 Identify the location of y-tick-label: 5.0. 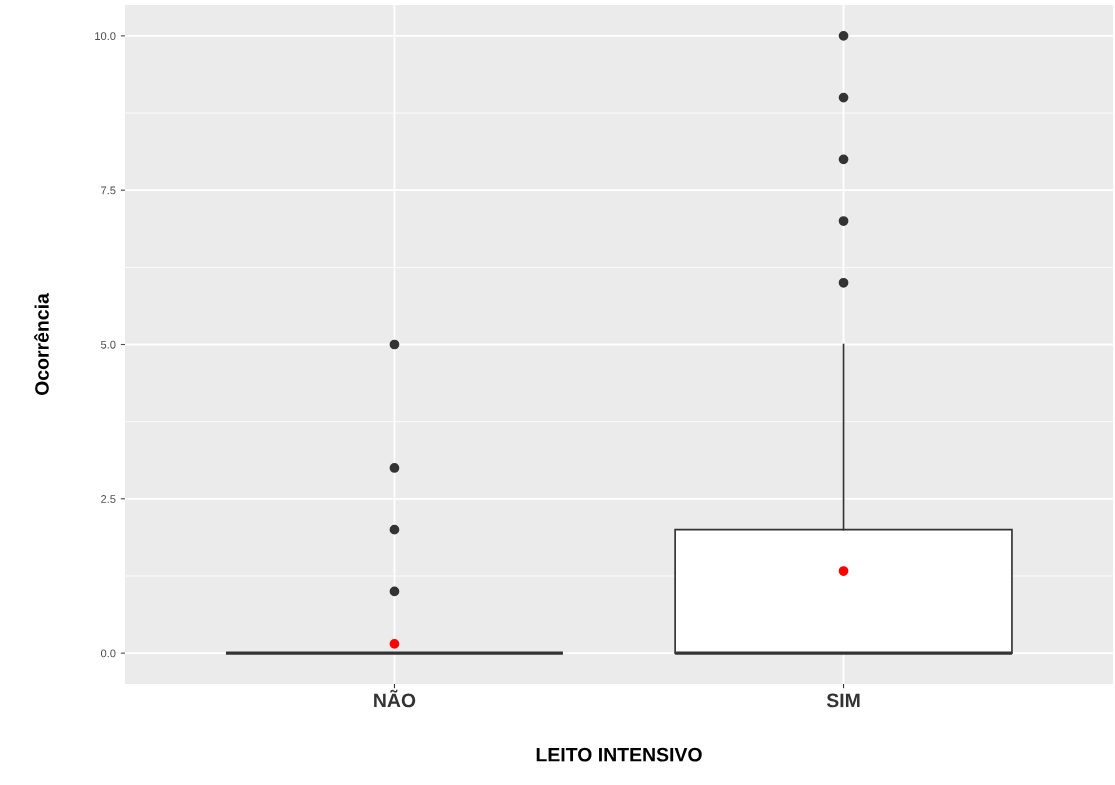
(108, 344).